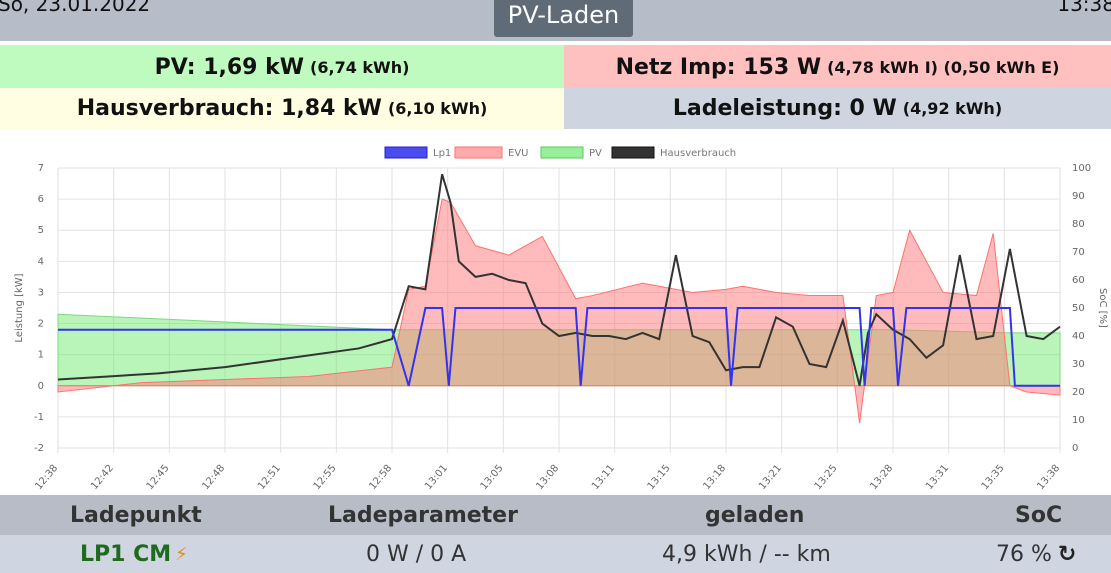  I want to click on y-tick-label: 7, so click(41, 168).